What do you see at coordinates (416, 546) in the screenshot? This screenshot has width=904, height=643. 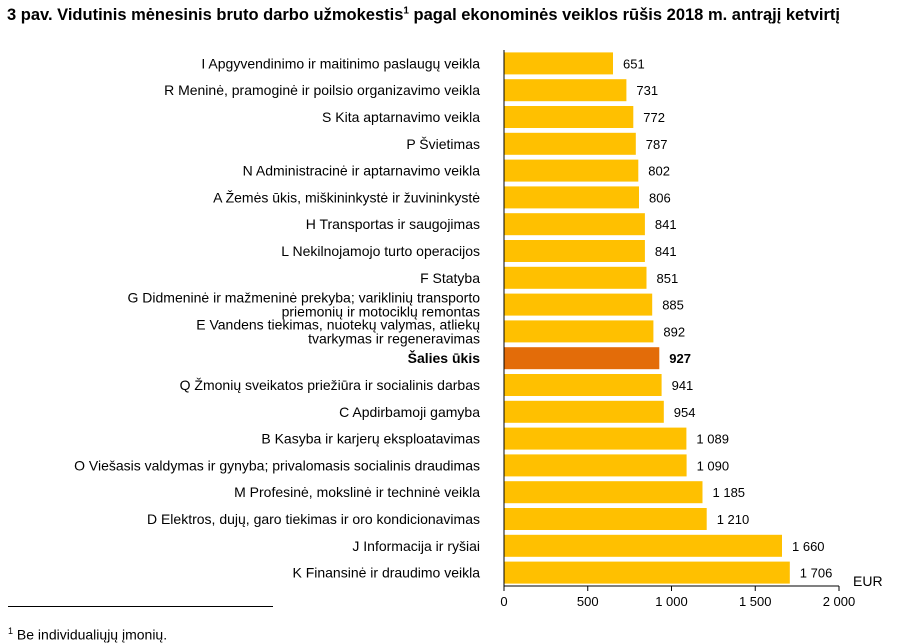 I see `category-label: J Informacija ir ryšiai` at bounding box center [416, 546].